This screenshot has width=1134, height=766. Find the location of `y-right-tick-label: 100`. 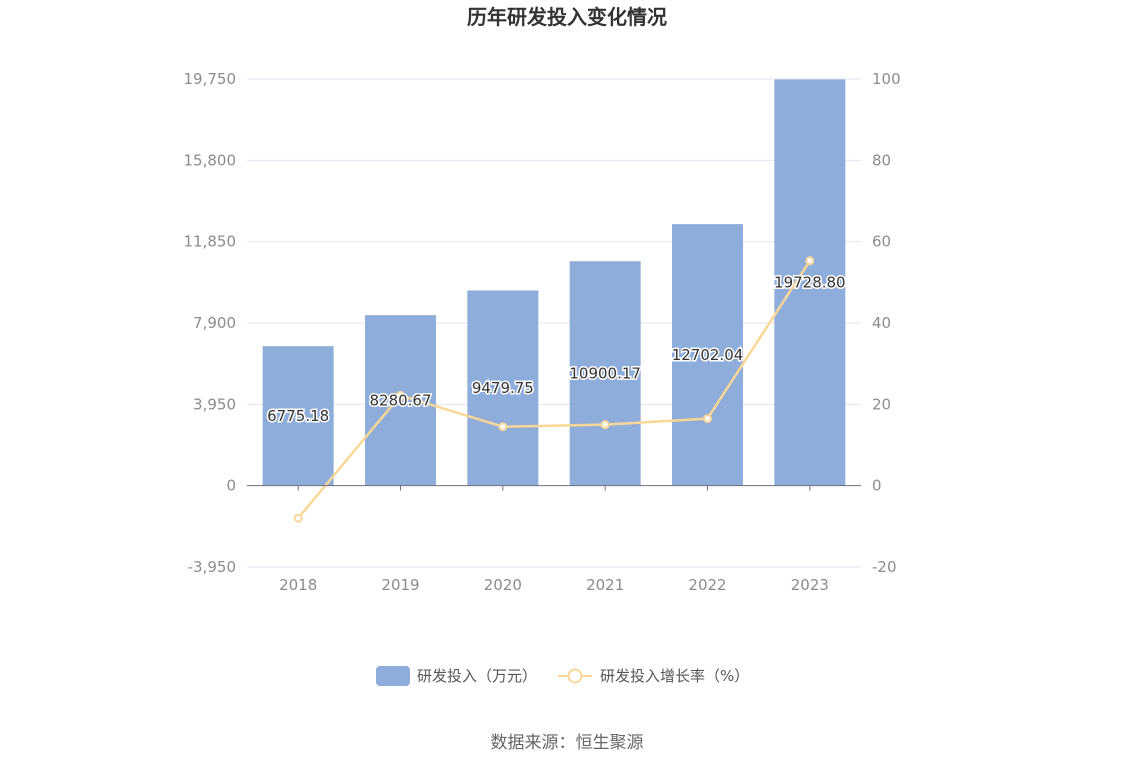

y-right-tick-label: 100 is located at coordinates (886, 79).